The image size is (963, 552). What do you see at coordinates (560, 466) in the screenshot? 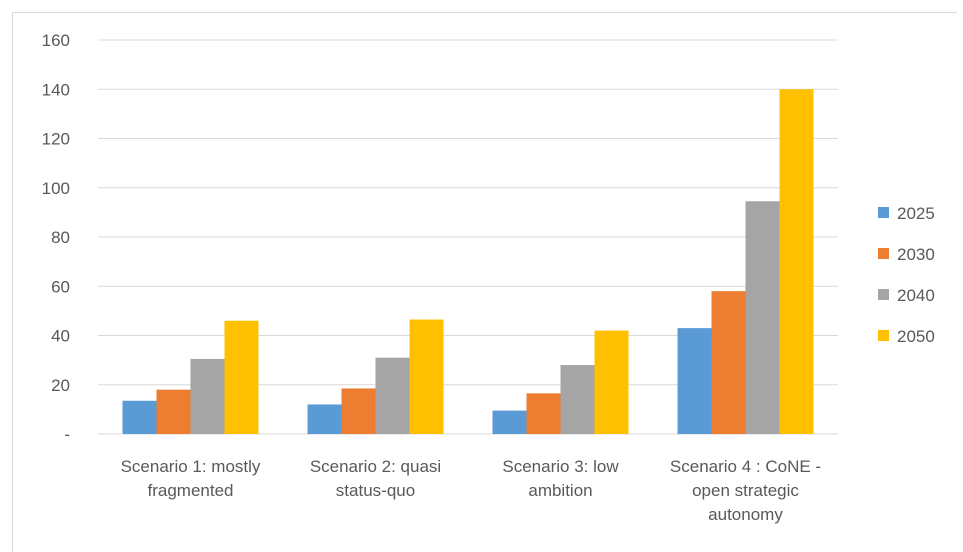
I see `x-category-label: Scenario 3: low` at bounding box center [560, 466].